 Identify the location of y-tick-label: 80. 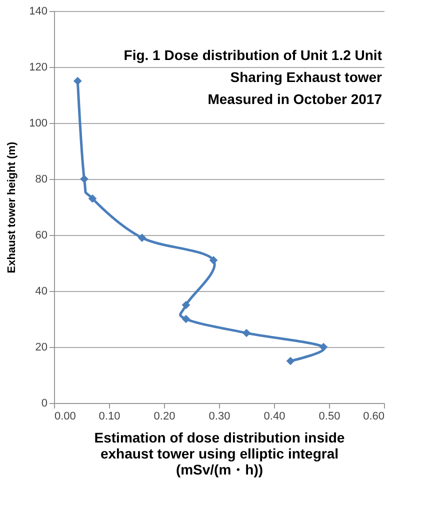
(41, 180).